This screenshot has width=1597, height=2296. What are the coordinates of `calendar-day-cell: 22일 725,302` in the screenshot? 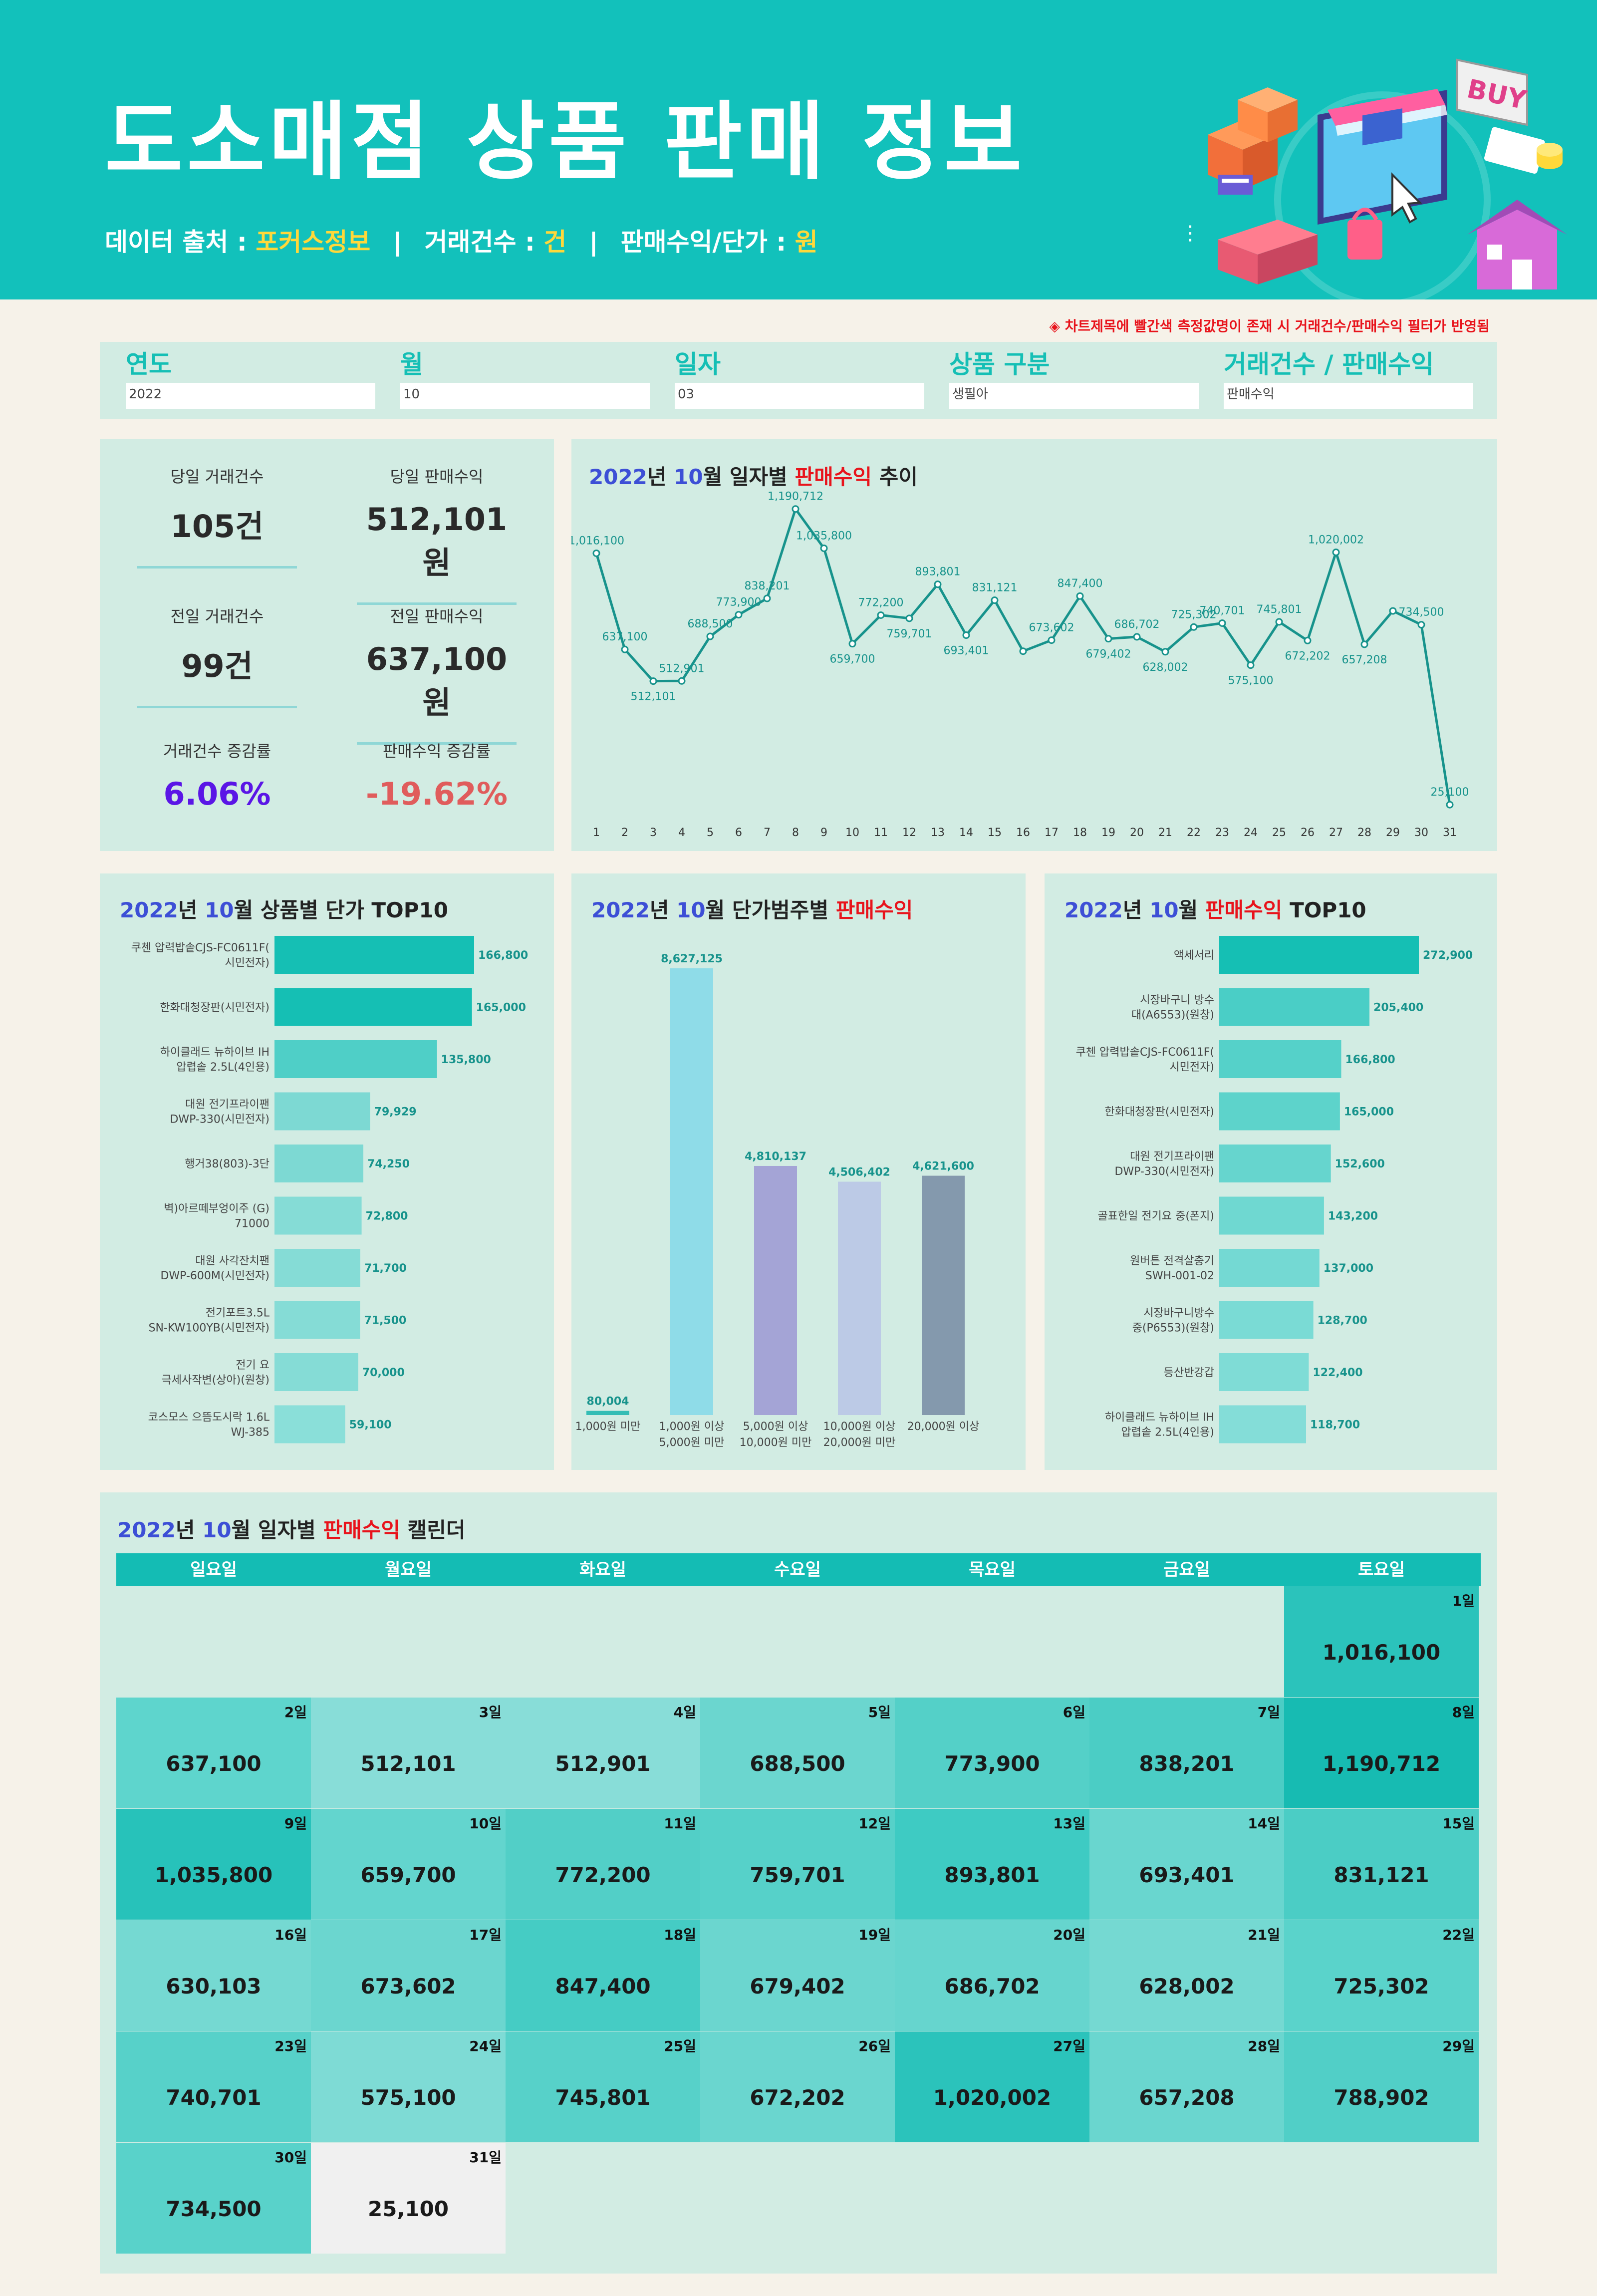 It's located at (1381, 1976).